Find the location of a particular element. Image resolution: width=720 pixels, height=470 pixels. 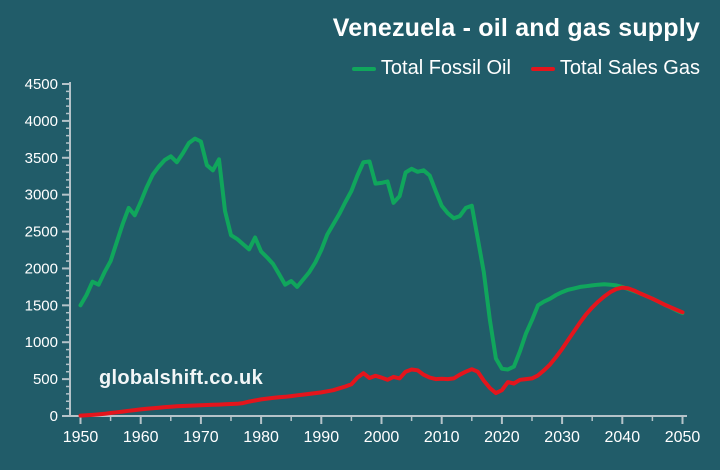

y-axis-label: 3500 is located at coordinates (41, 158).